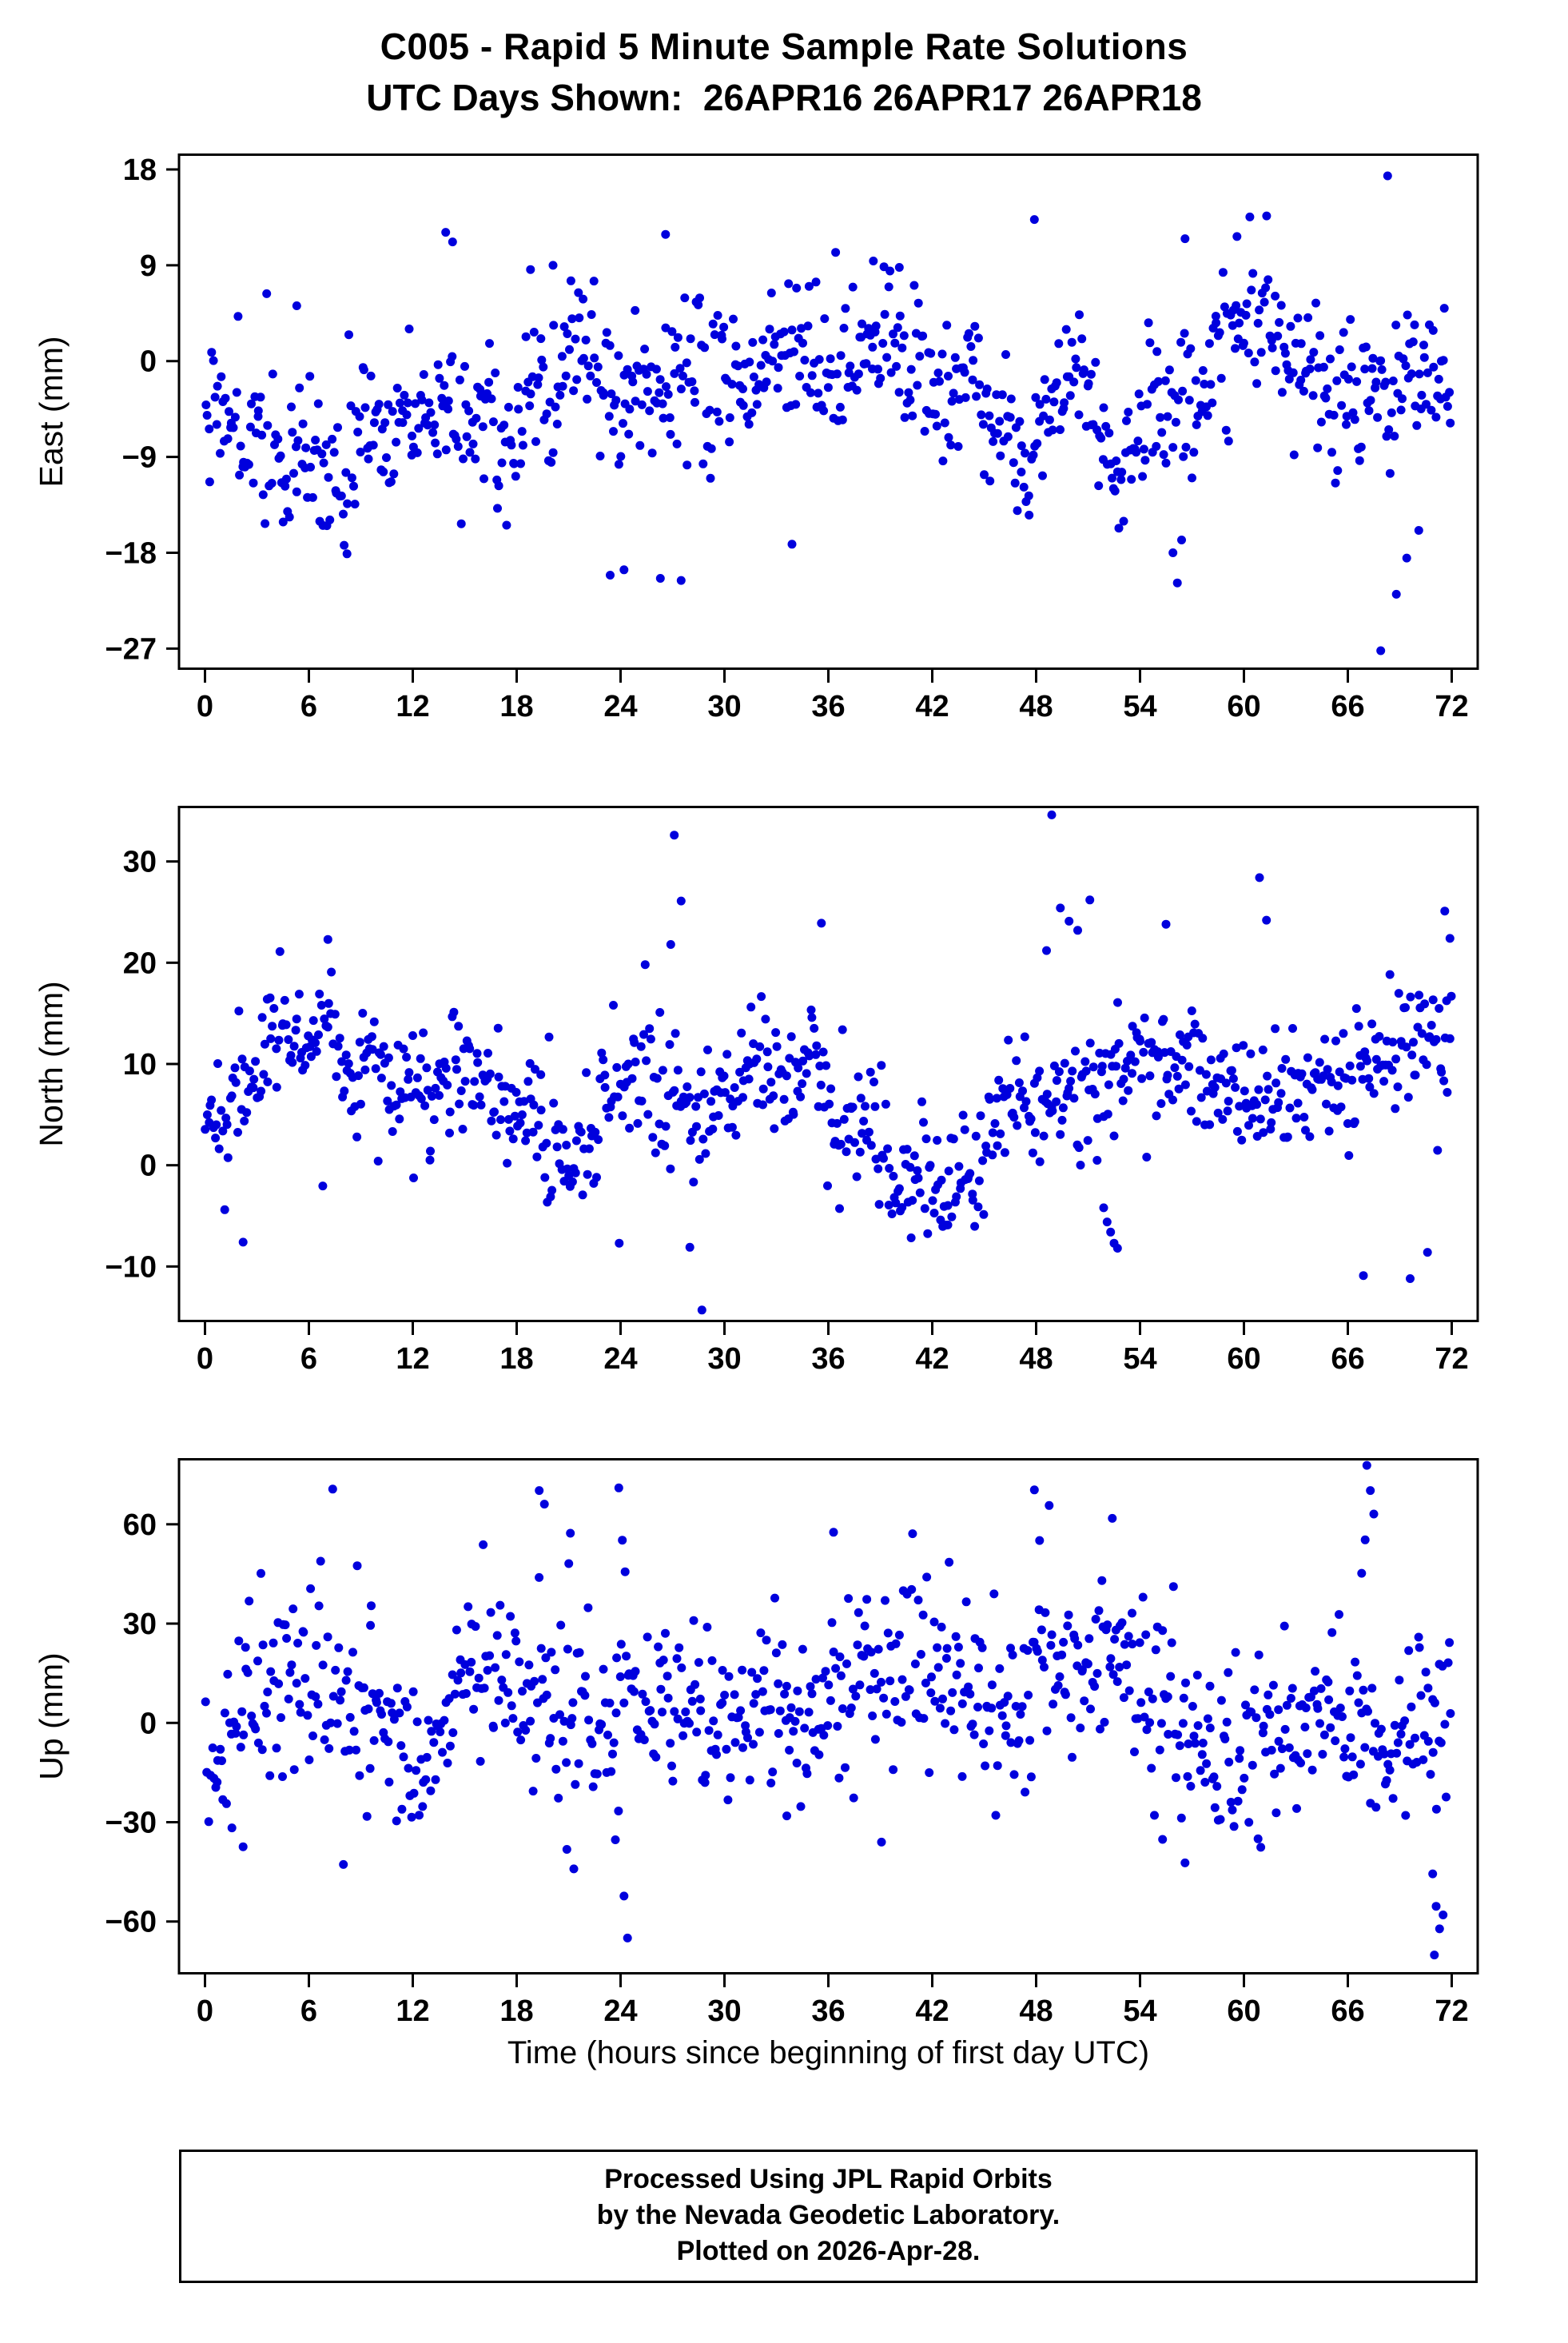 This screenshot has width=1568, height=2343. What do you see at coordinates (131, 1824) in the screenshot?
I see `y-tick-label: −30` at bounding box center [131, 1824].